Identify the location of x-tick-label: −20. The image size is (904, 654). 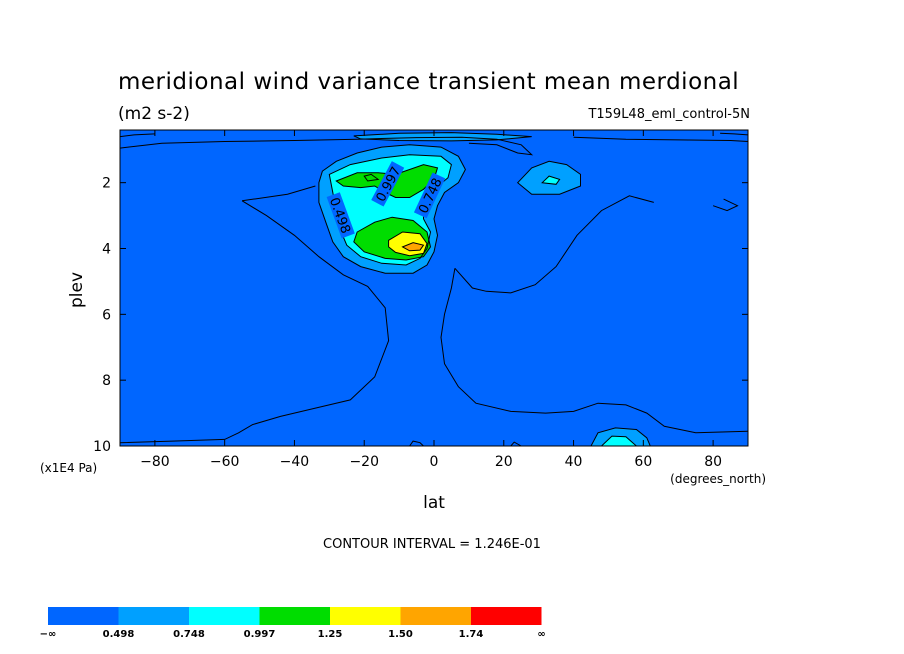
(364, 462).